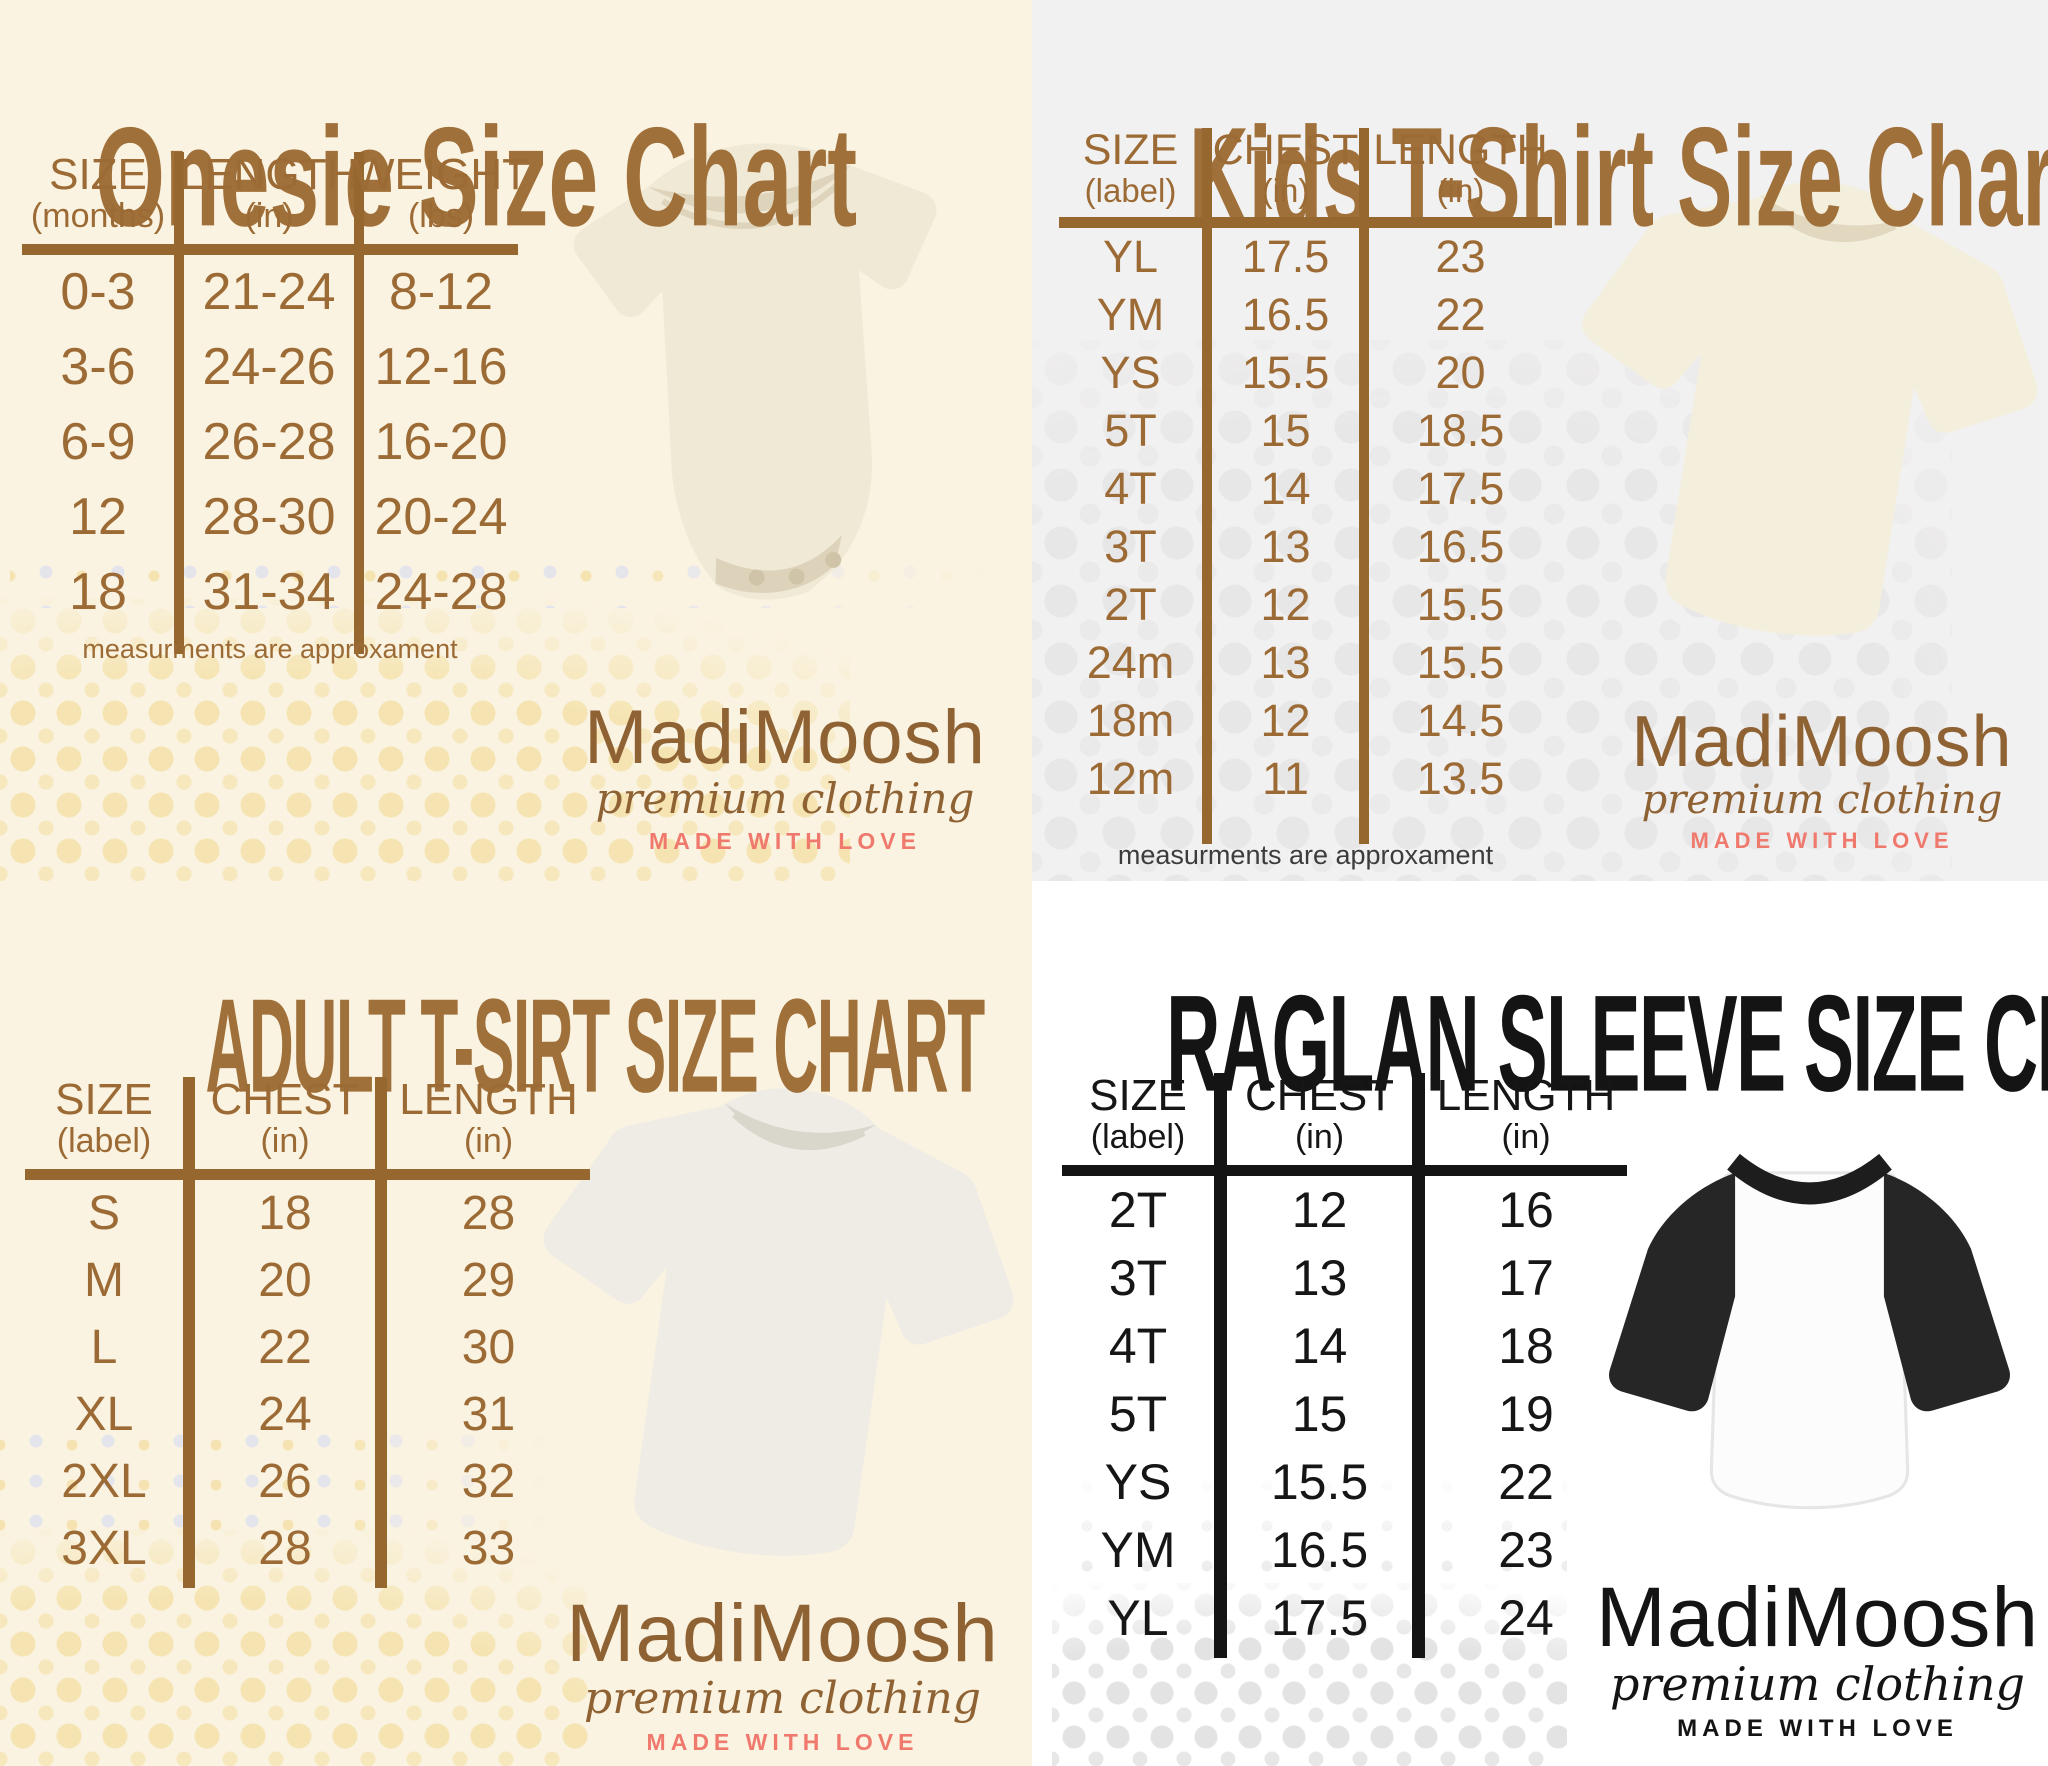 The height and width of the screenshot is (1766, 2048). What do you see at coordinates (104, 1347) in the screenshot?
I see `table-cell: L` at bounding box center [104, 1347].